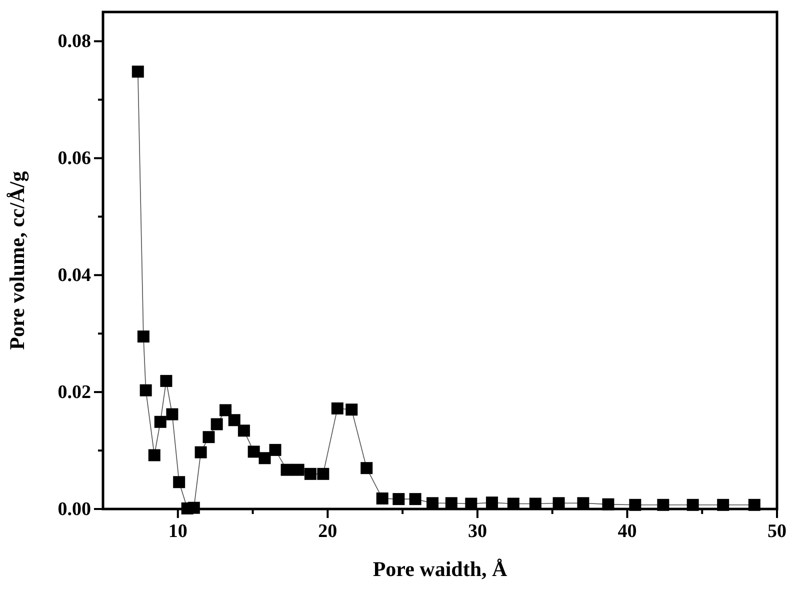 The width and height of the screenshot is (793, 590). Describe the element at coordinates (477, 531) in the screenshot. I see `x-tick-label: 30` at that location.